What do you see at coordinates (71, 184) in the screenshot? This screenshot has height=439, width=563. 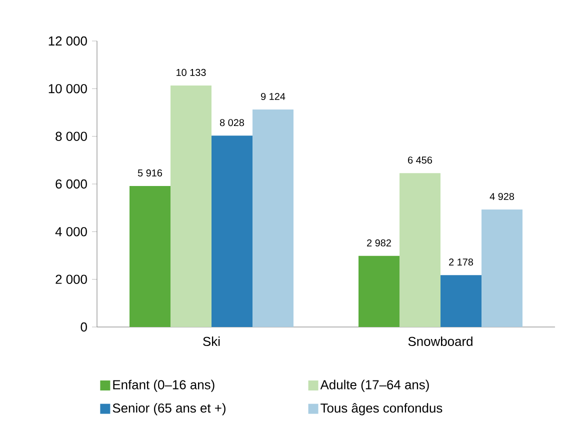 I see `y-tick-label: 6 000` at bounding box center [71, 184].